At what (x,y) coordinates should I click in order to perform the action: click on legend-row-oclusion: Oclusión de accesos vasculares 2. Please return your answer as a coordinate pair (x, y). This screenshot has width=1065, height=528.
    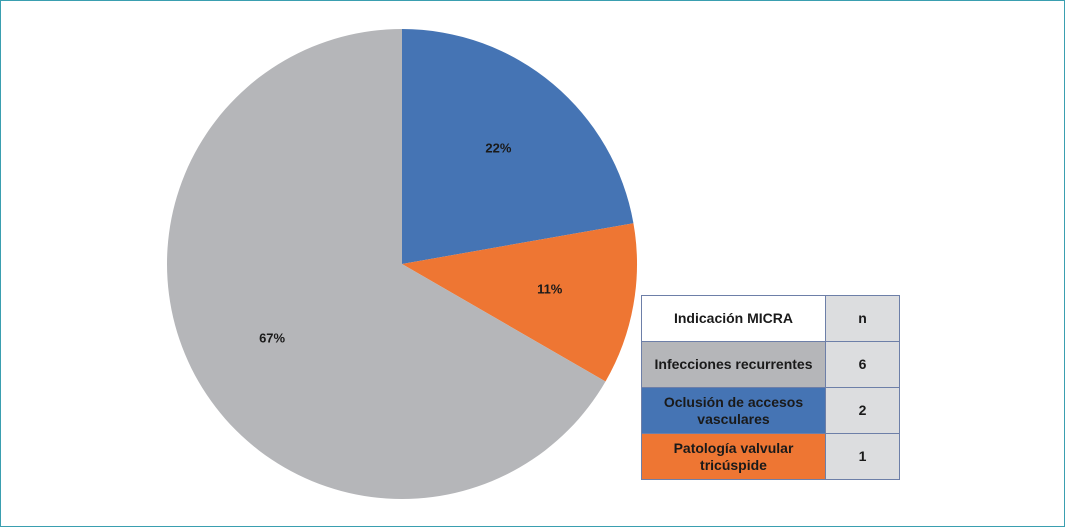
    Looking at the image, I should click on (770, 410).